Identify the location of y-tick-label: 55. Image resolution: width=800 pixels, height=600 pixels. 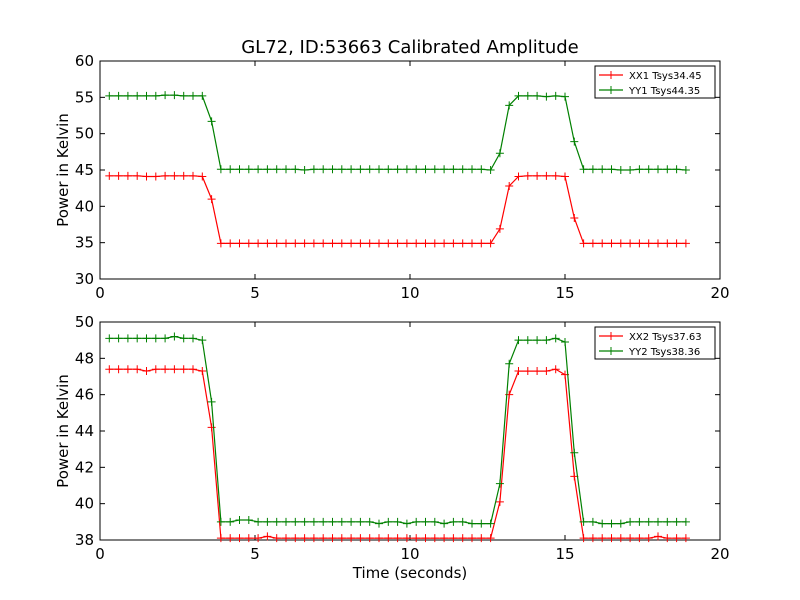
(84, 97).